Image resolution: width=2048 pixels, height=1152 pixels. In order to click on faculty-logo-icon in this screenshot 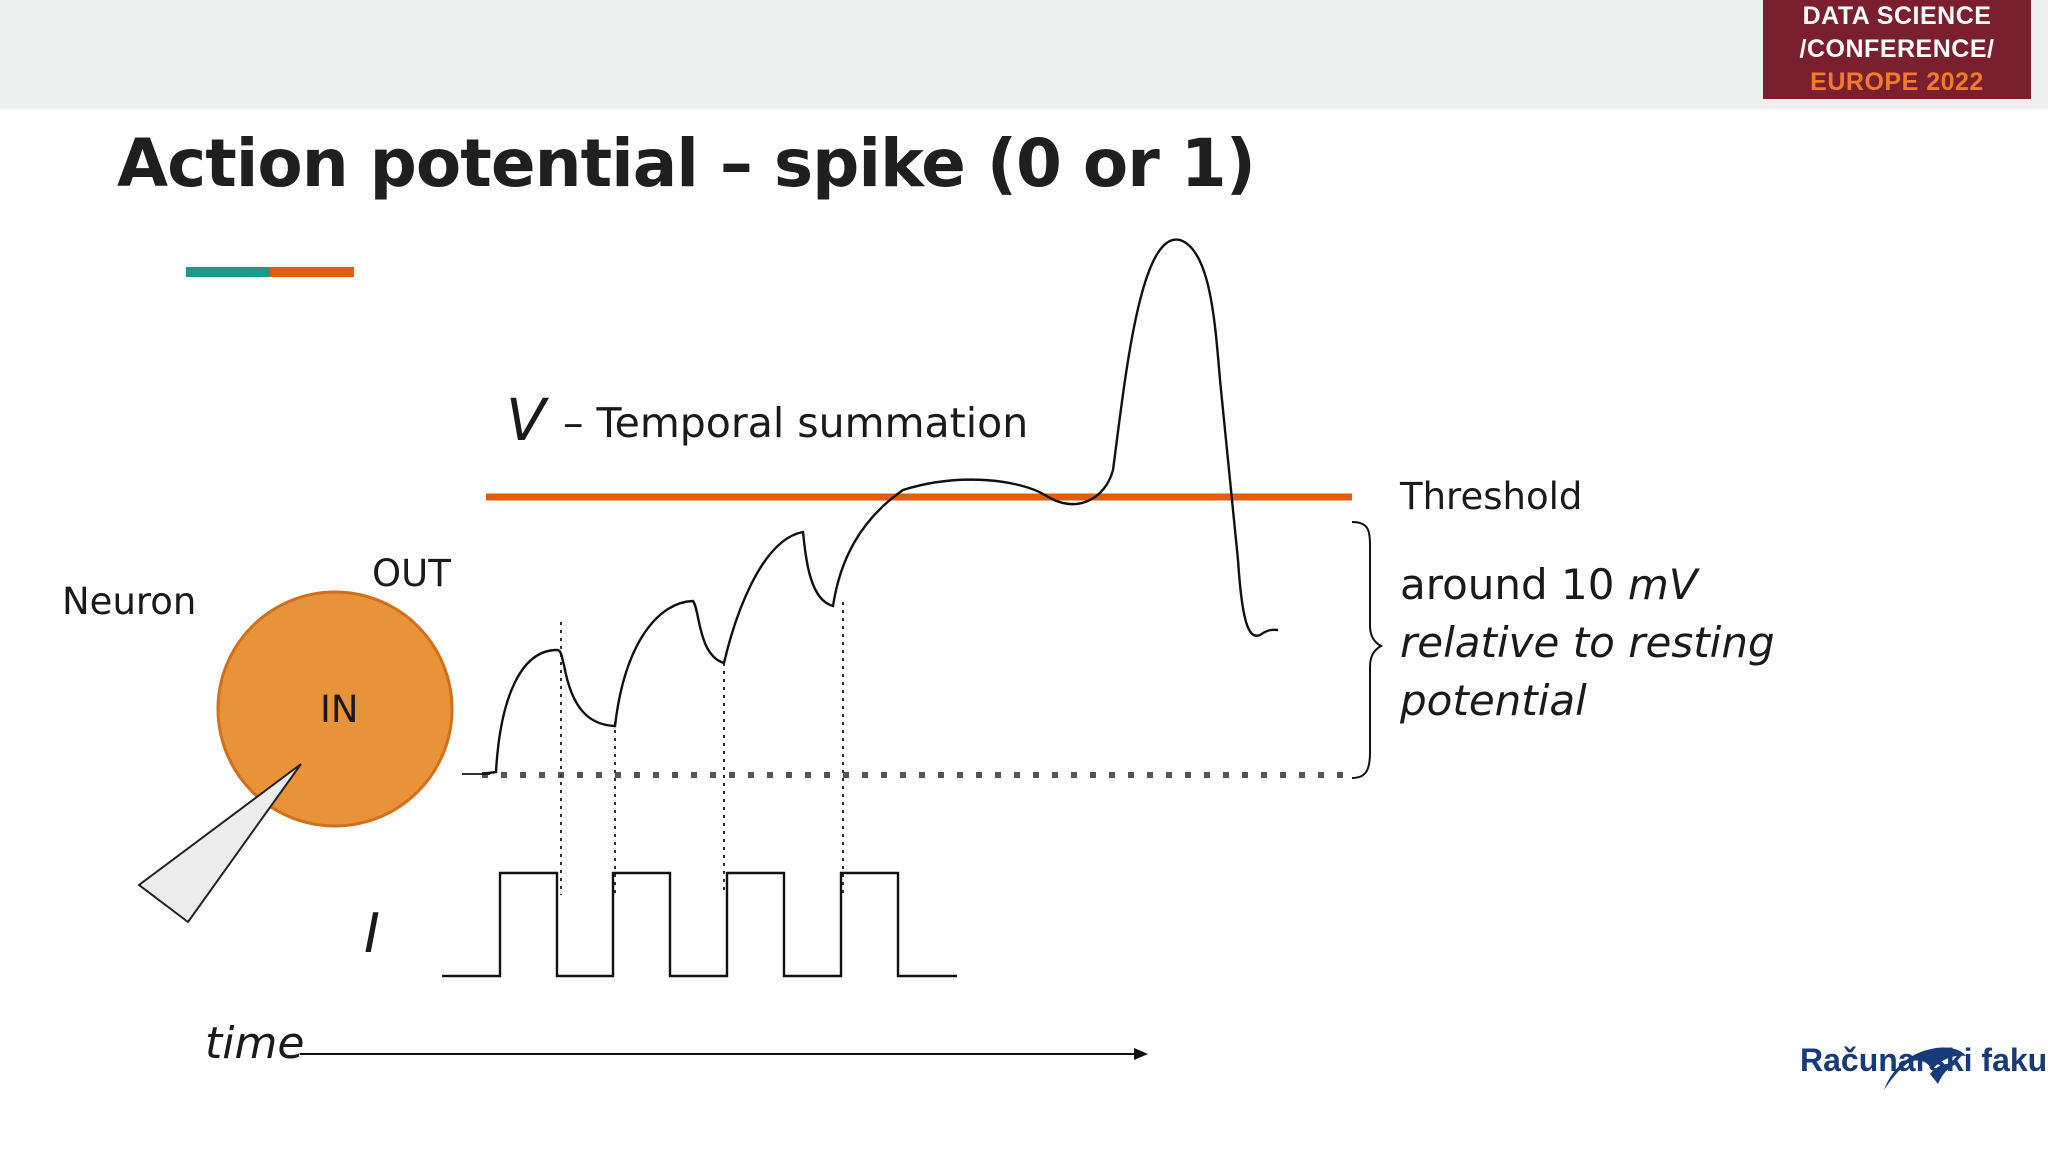, I will do `click(1925, 1068)`.